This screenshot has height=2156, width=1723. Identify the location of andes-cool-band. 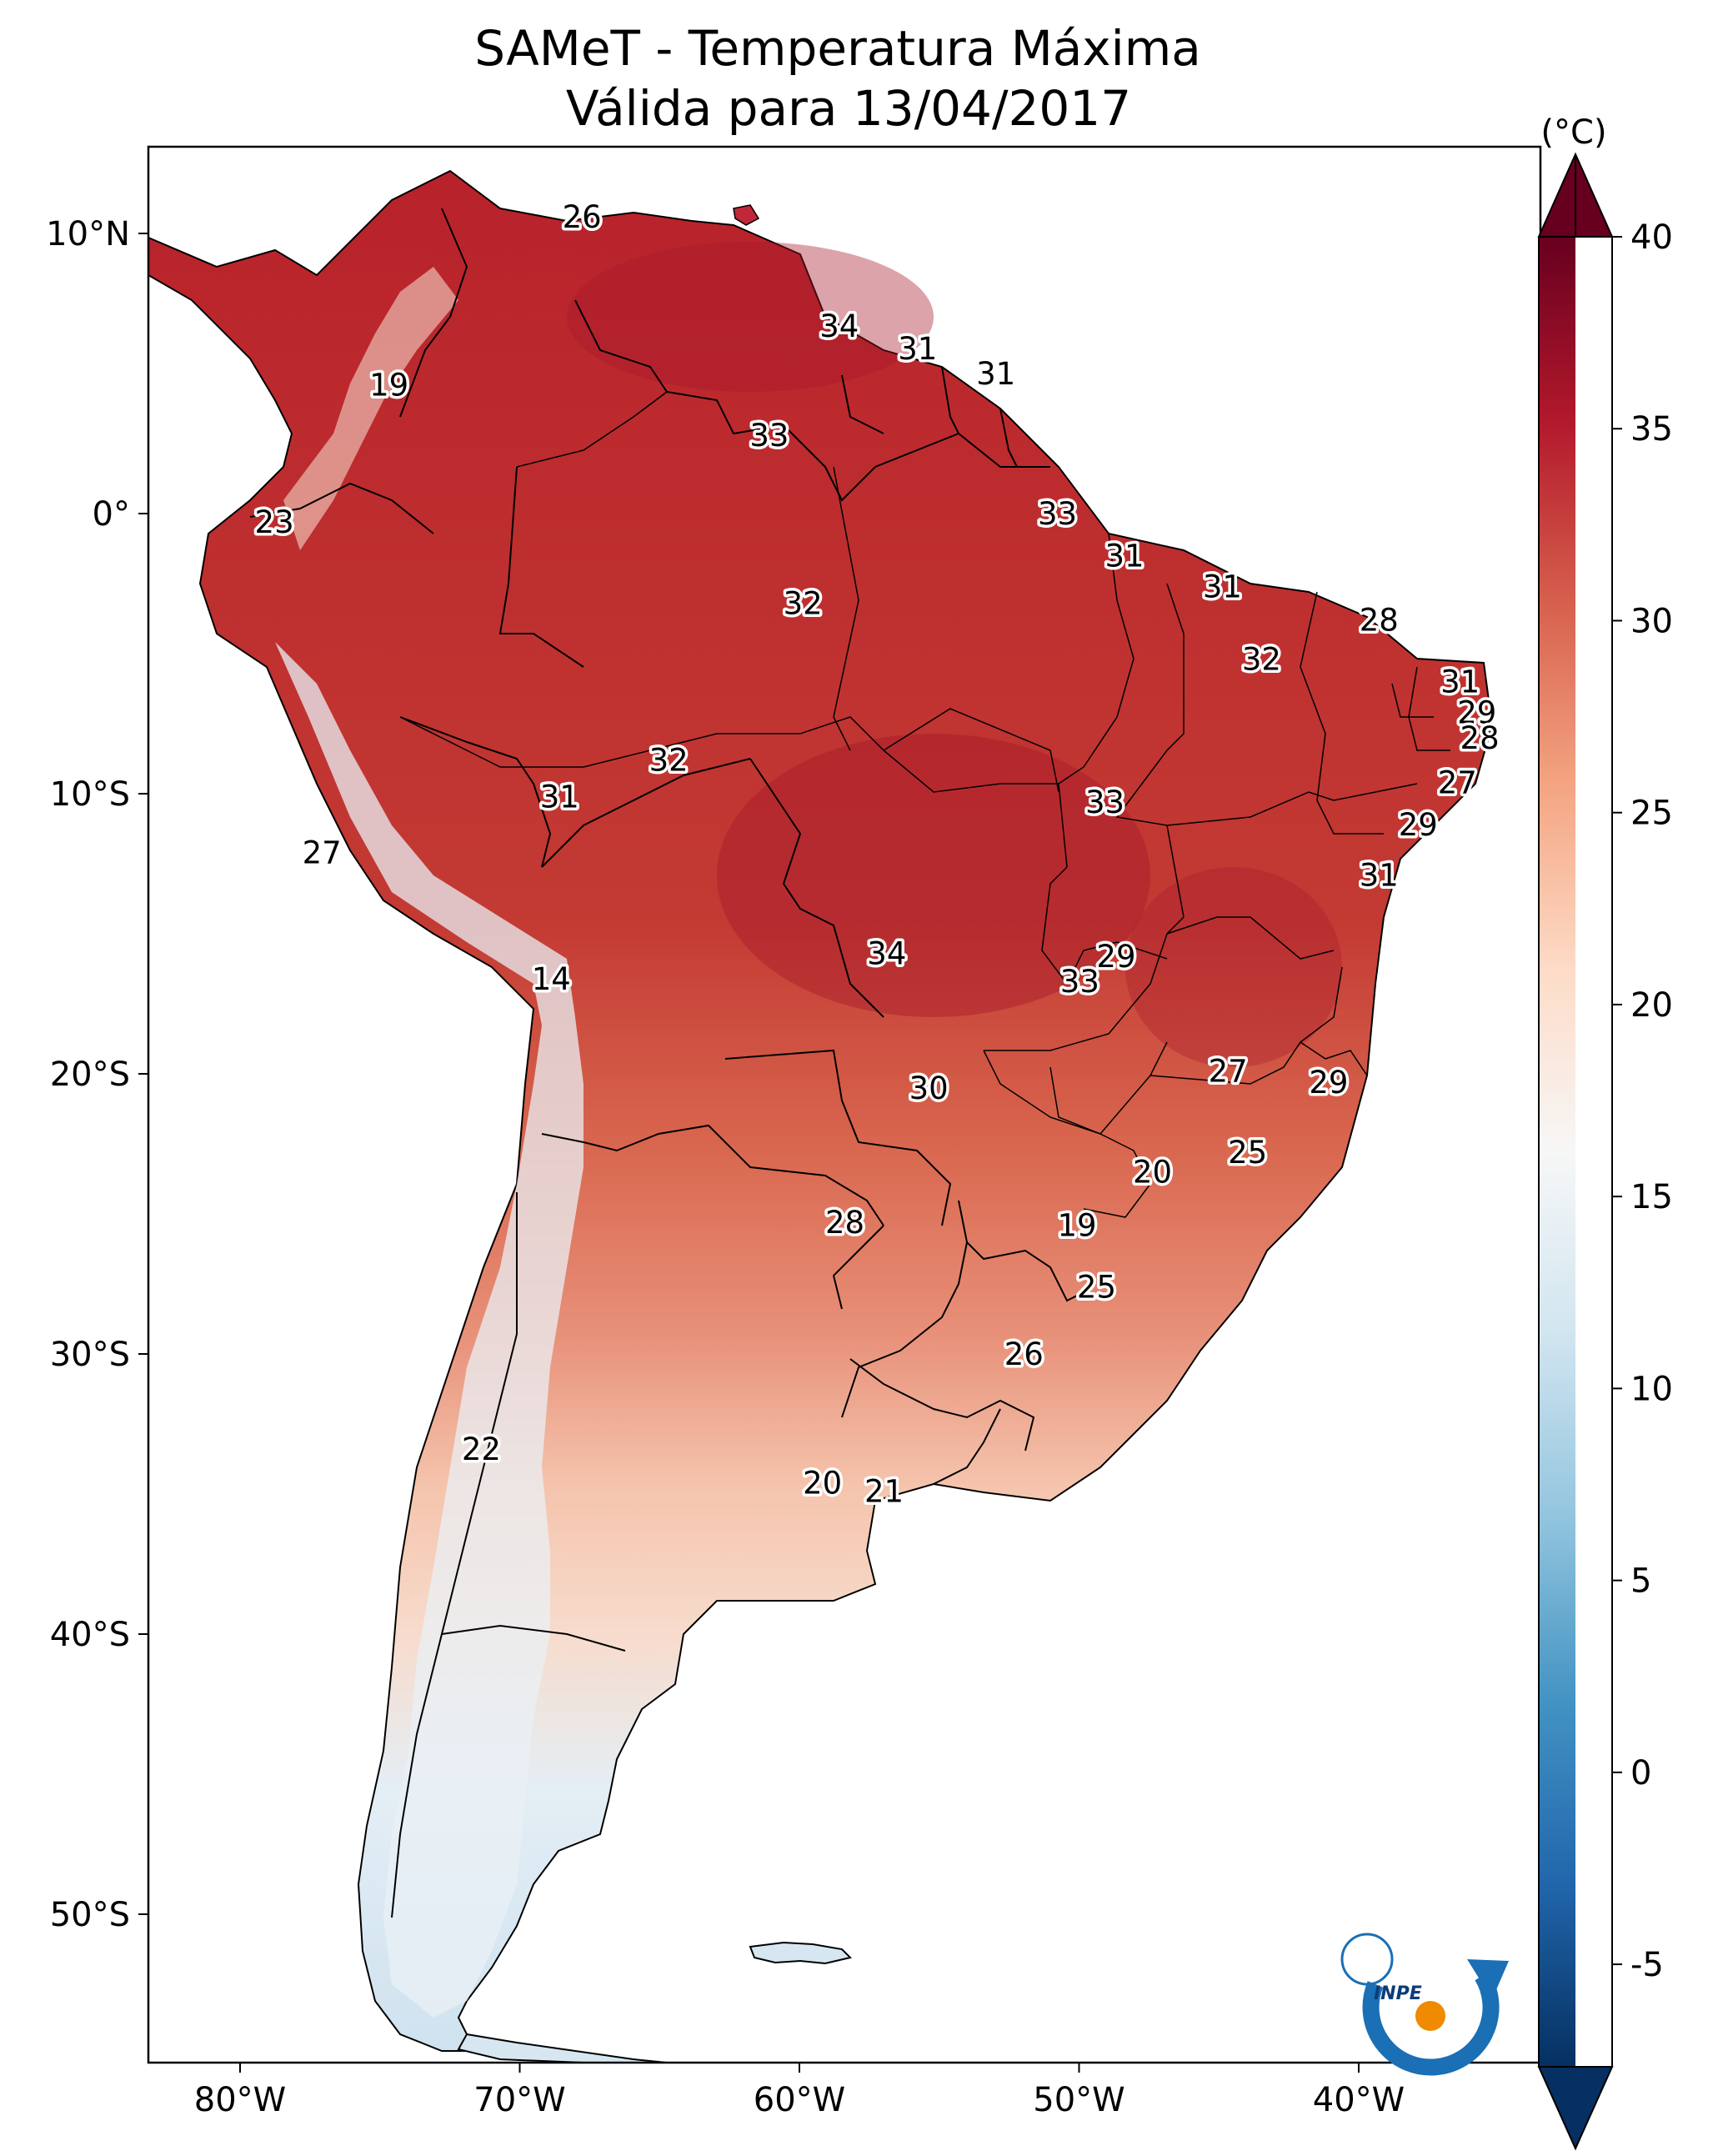
(429, 1330).